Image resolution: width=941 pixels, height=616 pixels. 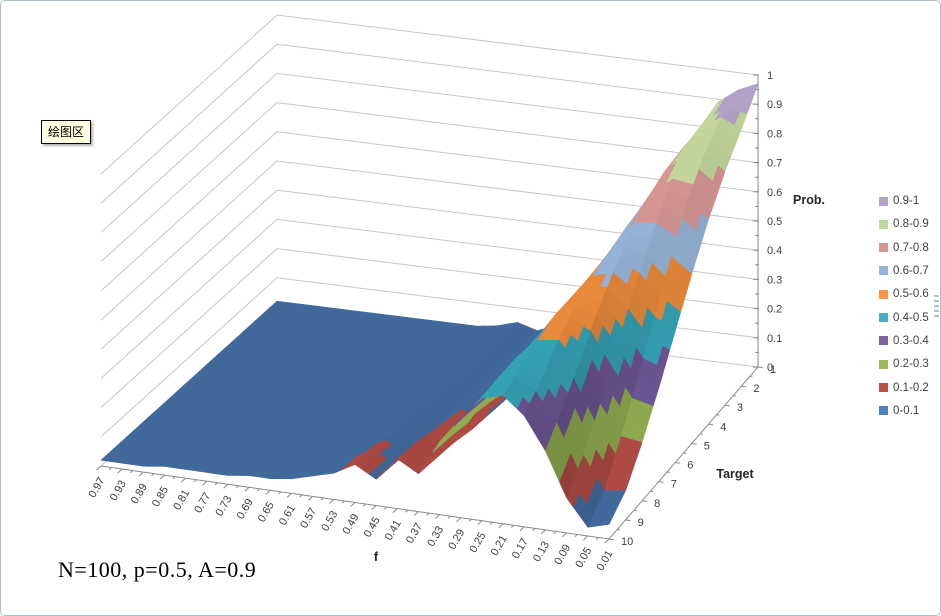 I want to click on legend-label: 0.8-0.9, so click(x=911, y=224).